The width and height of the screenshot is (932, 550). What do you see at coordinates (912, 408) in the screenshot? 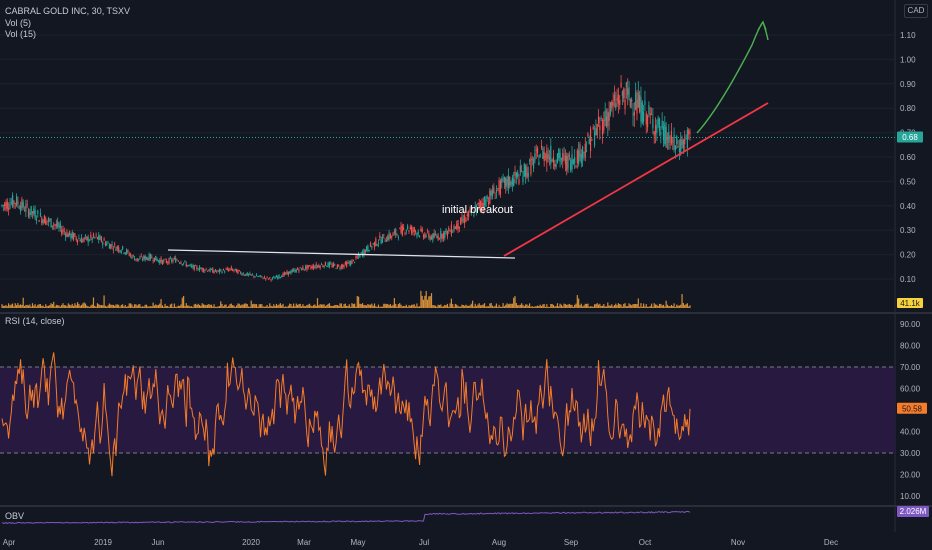
I see `svg-text: 50.58` at bounding box center [912, 408].